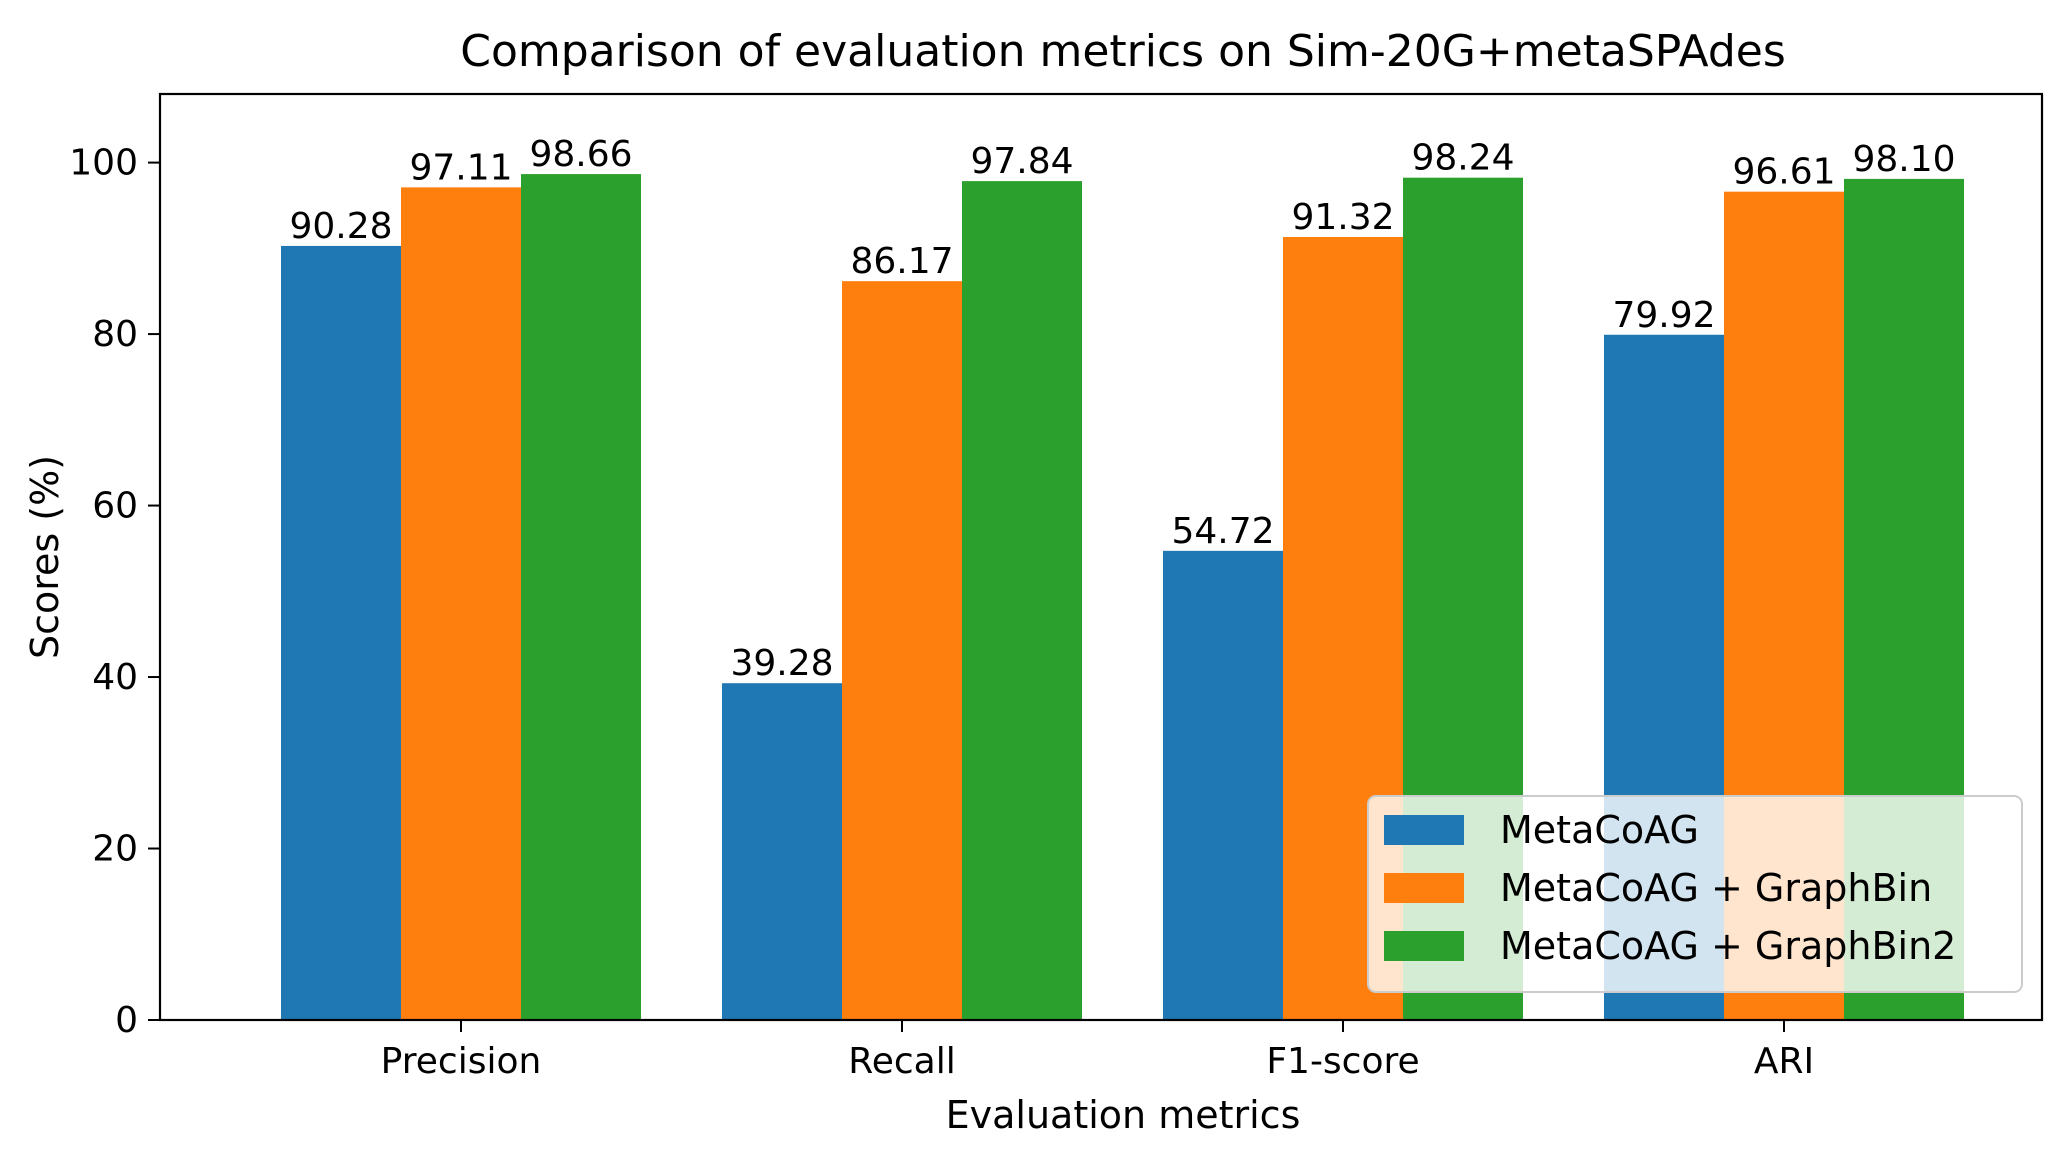 This screenshot has width=2067, height=1173. I want to click on legend-box, so click(1695, 894).